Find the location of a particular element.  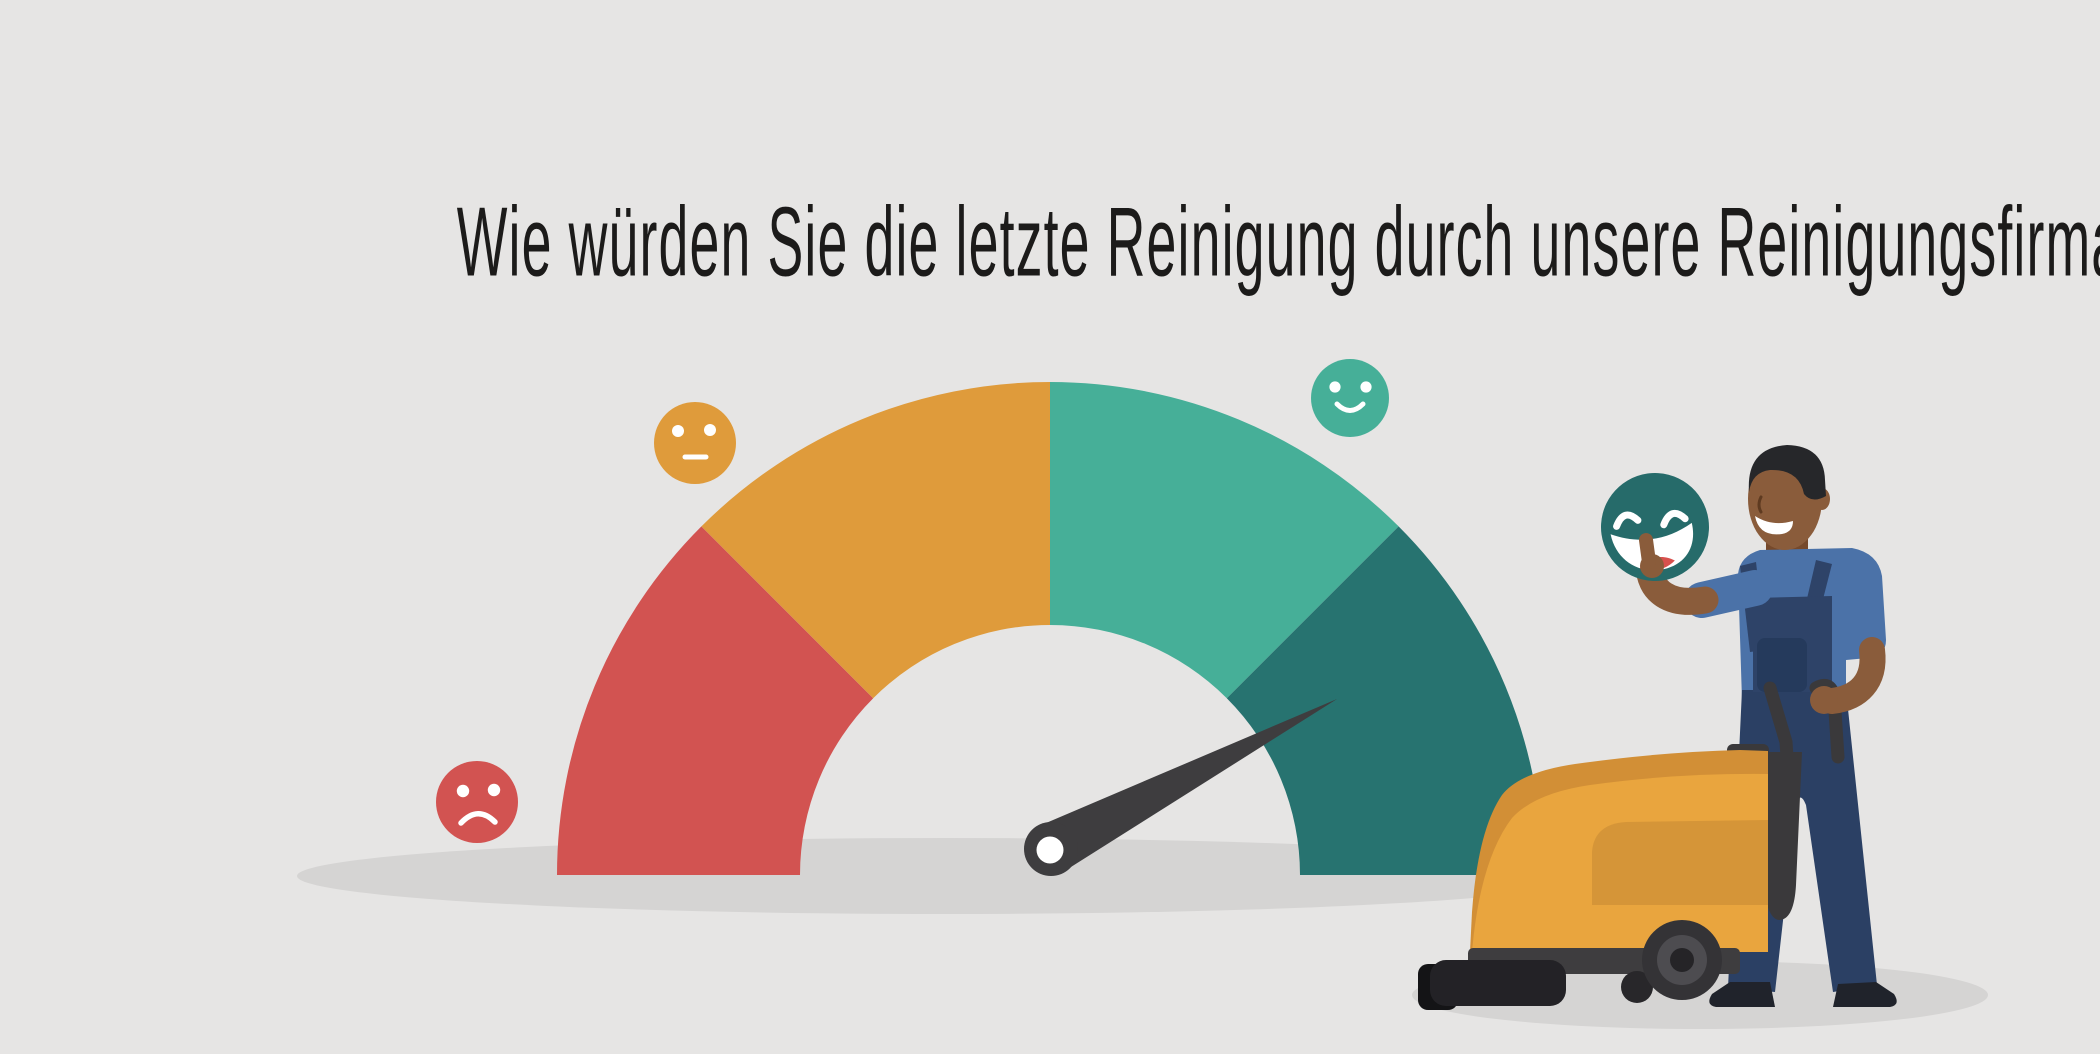

closed-eye is located at coordinates (1760, 504).